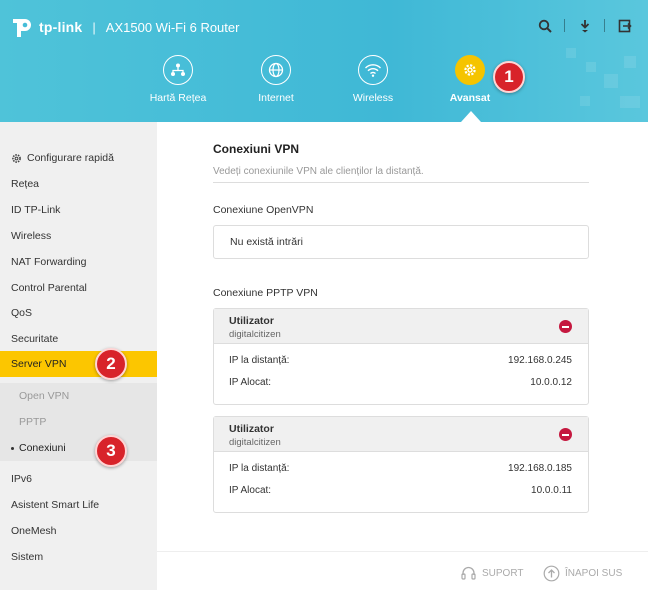 Image resolution: width=648 pixels, height=590 pixels. I want to click on nav-advanced: Avansat, so click(470, 79).